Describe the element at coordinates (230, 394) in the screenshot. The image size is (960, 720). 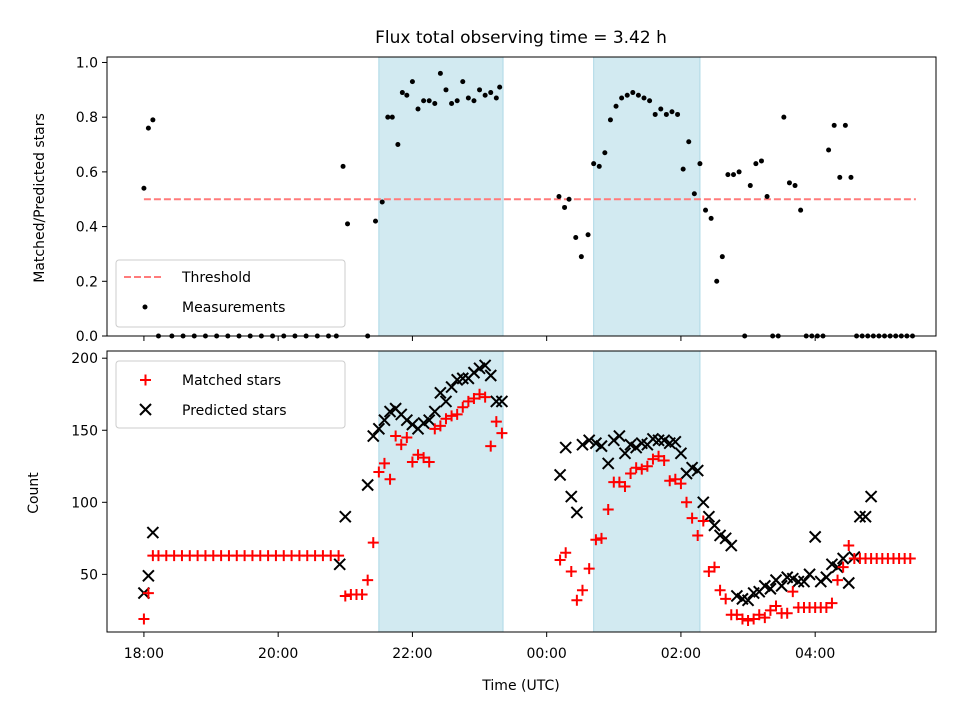
I see `bottom-legend: Matched stars Predicted stars` at that location.